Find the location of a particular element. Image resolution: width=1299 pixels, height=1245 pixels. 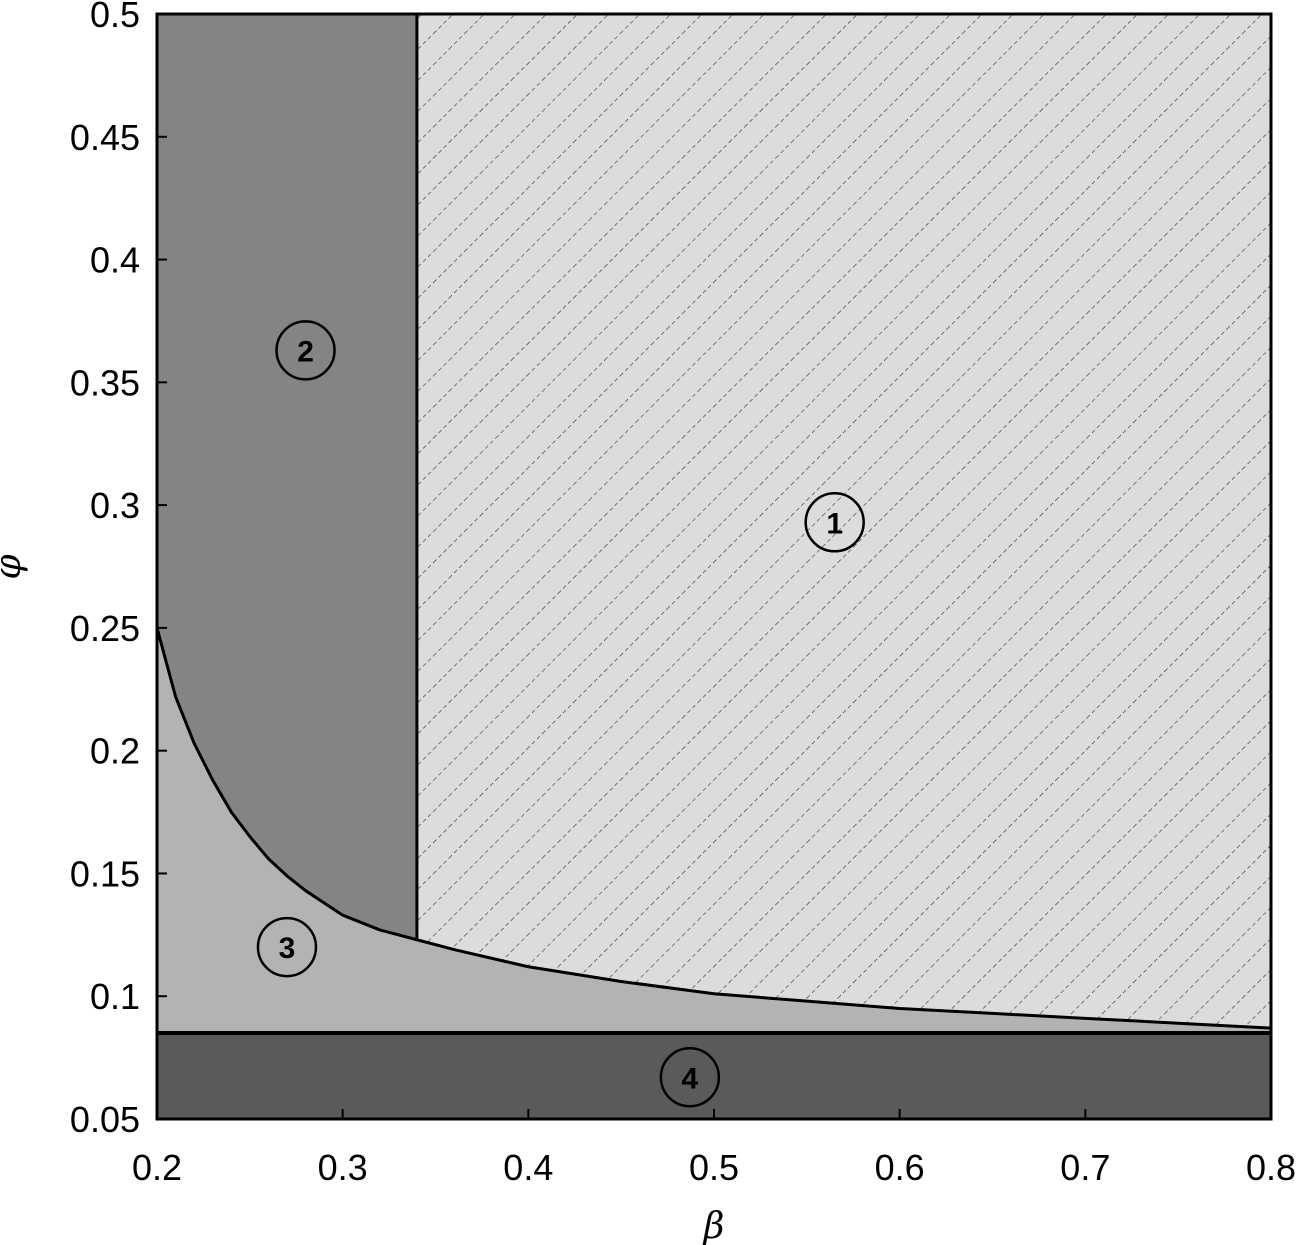

x-tick-label: 0.8 is located at coordinates (1271, 1167).